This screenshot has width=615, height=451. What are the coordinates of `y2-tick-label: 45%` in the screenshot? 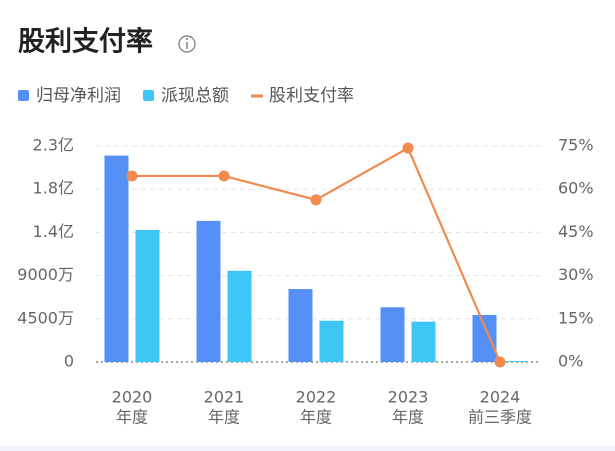 It's located at (576, 231).